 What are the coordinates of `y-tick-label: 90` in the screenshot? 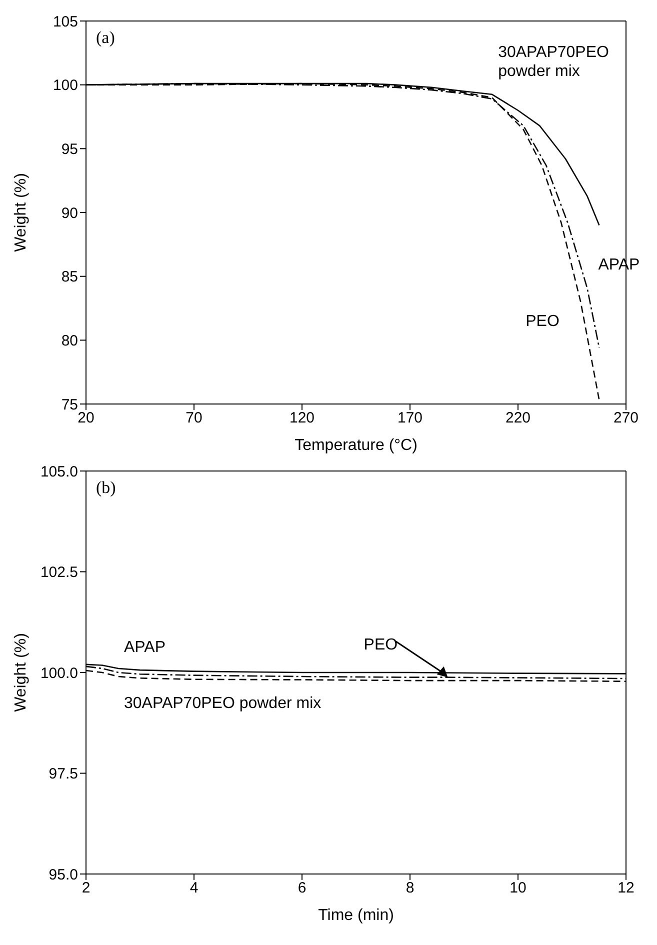 It's located at (69, 213).